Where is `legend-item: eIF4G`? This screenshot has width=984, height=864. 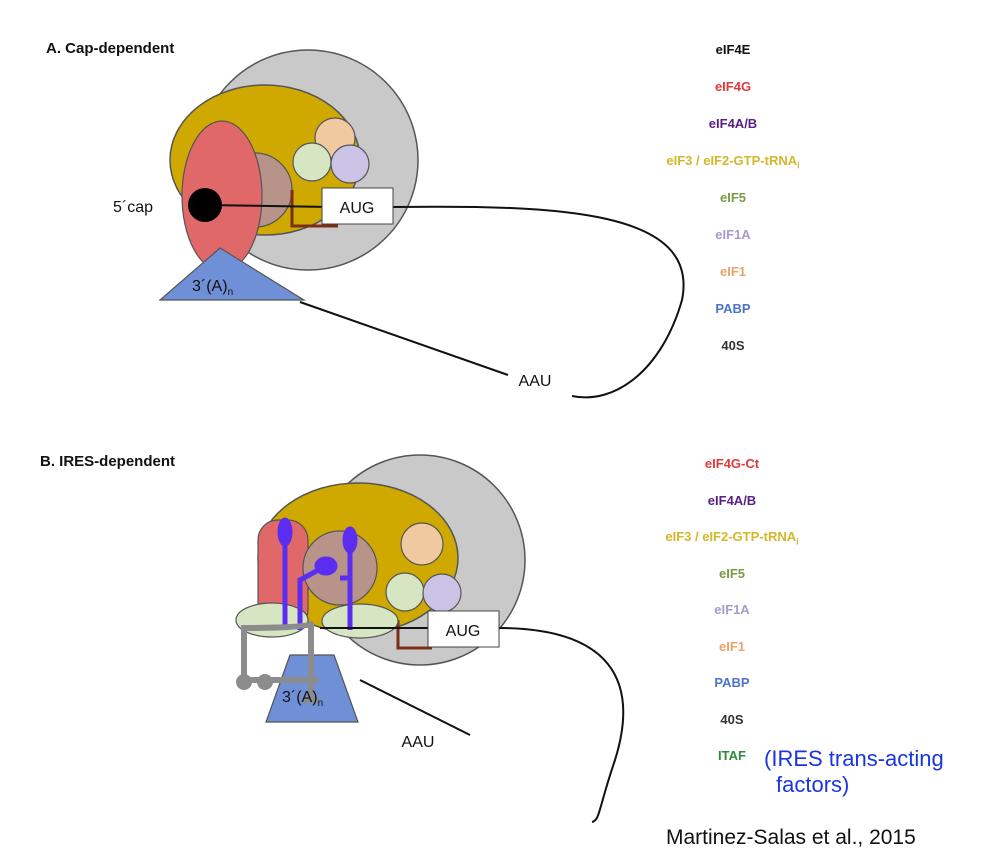
legend-item: eIF4G is located at coordinates (733, 86).